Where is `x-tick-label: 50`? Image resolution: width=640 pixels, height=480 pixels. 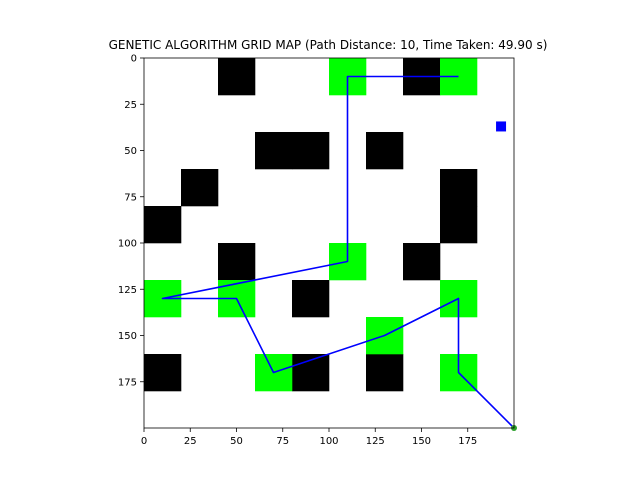
x-tick-label: 50 is located at coordinates (236, 441).